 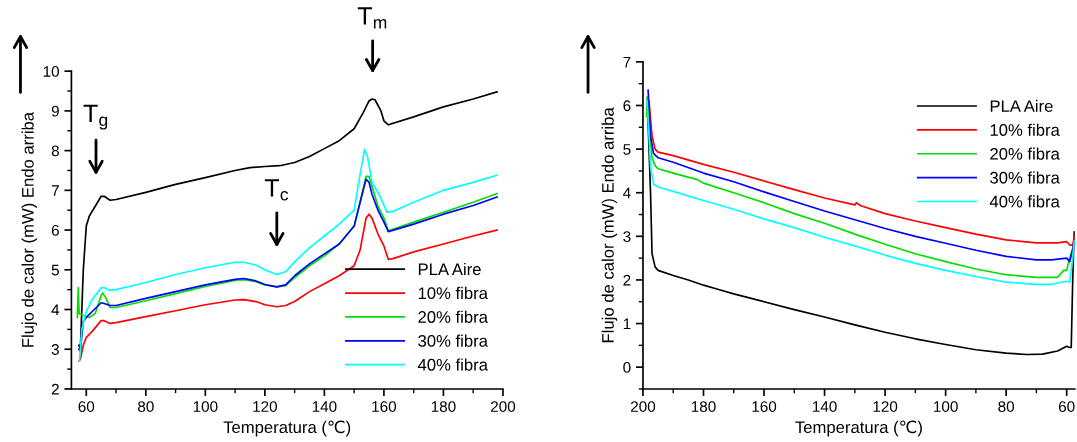 I want to click on y-tick-label: 9, so click(x=55, y=111).